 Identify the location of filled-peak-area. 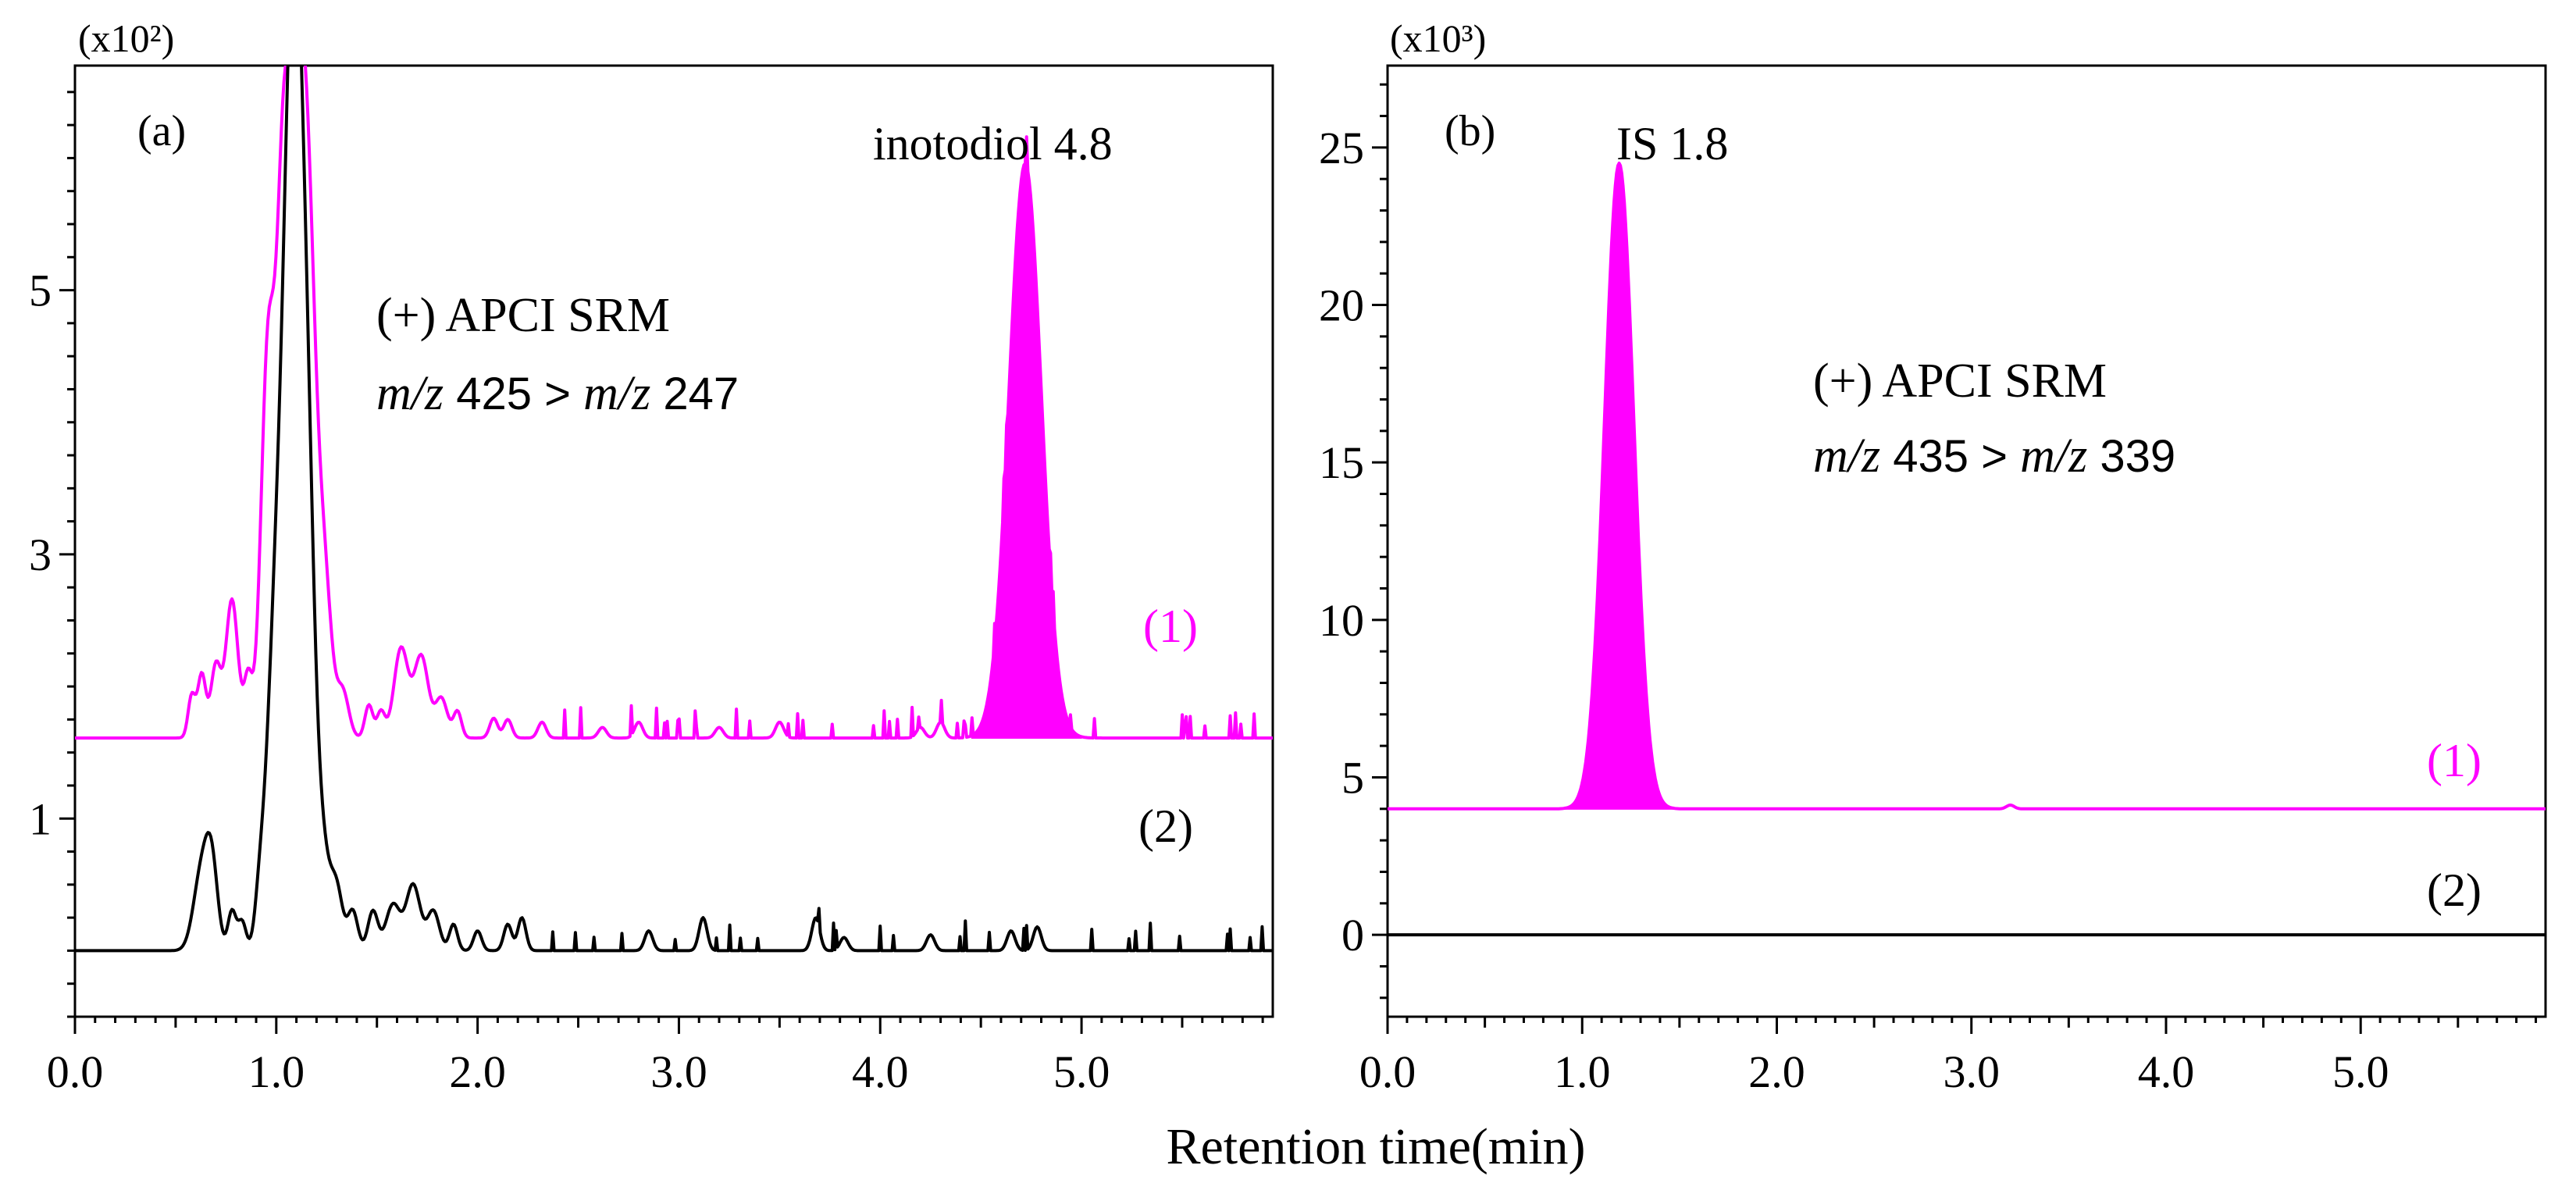
(1026, 438).